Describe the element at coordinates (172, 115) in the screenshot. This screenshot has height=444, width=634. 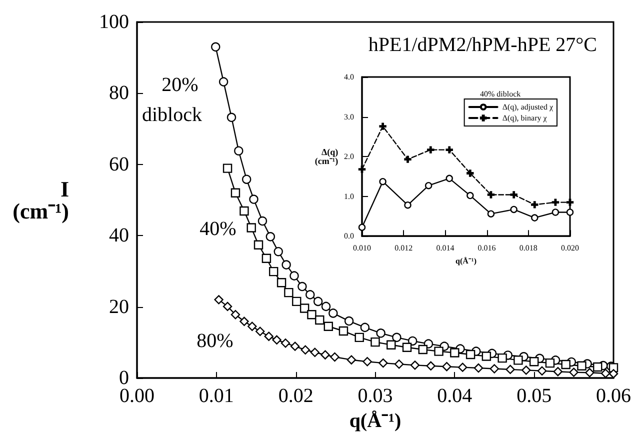
I see `annotation: diblock` at that location.